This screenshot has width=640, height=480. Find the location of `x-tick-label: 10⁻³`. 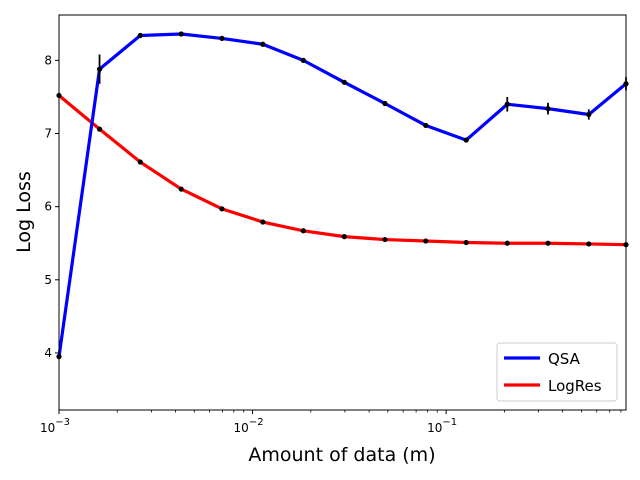

x-tick-label: 10⁻³ is located at coordinates (55, 426).